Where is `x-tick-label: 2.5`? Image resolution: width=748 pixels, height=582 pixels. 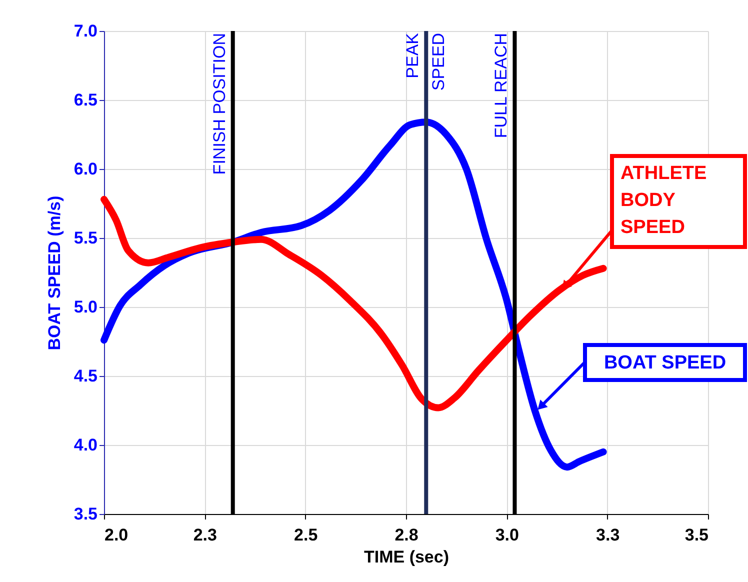 x-tick-label: 2.5 is located at coordinates (306, 535).